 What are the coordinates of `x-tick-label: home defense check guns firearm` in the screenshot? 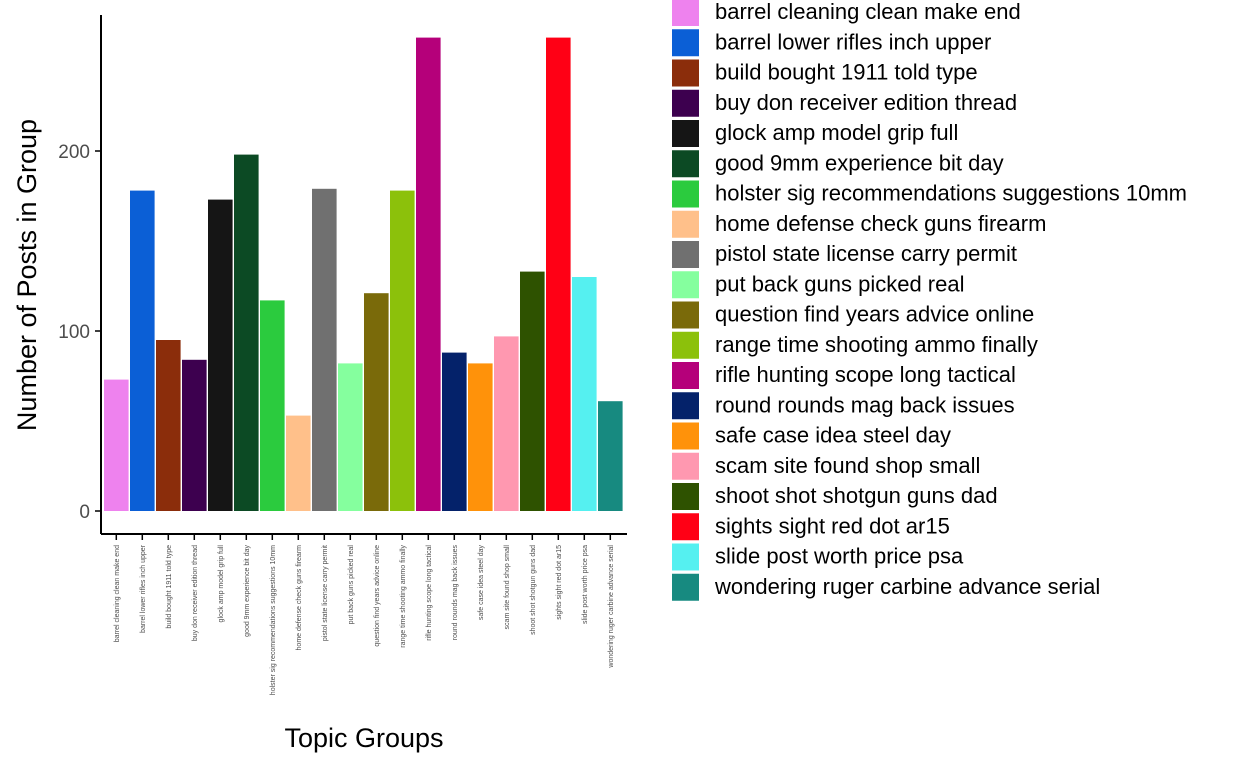 It's located at (299, 598).